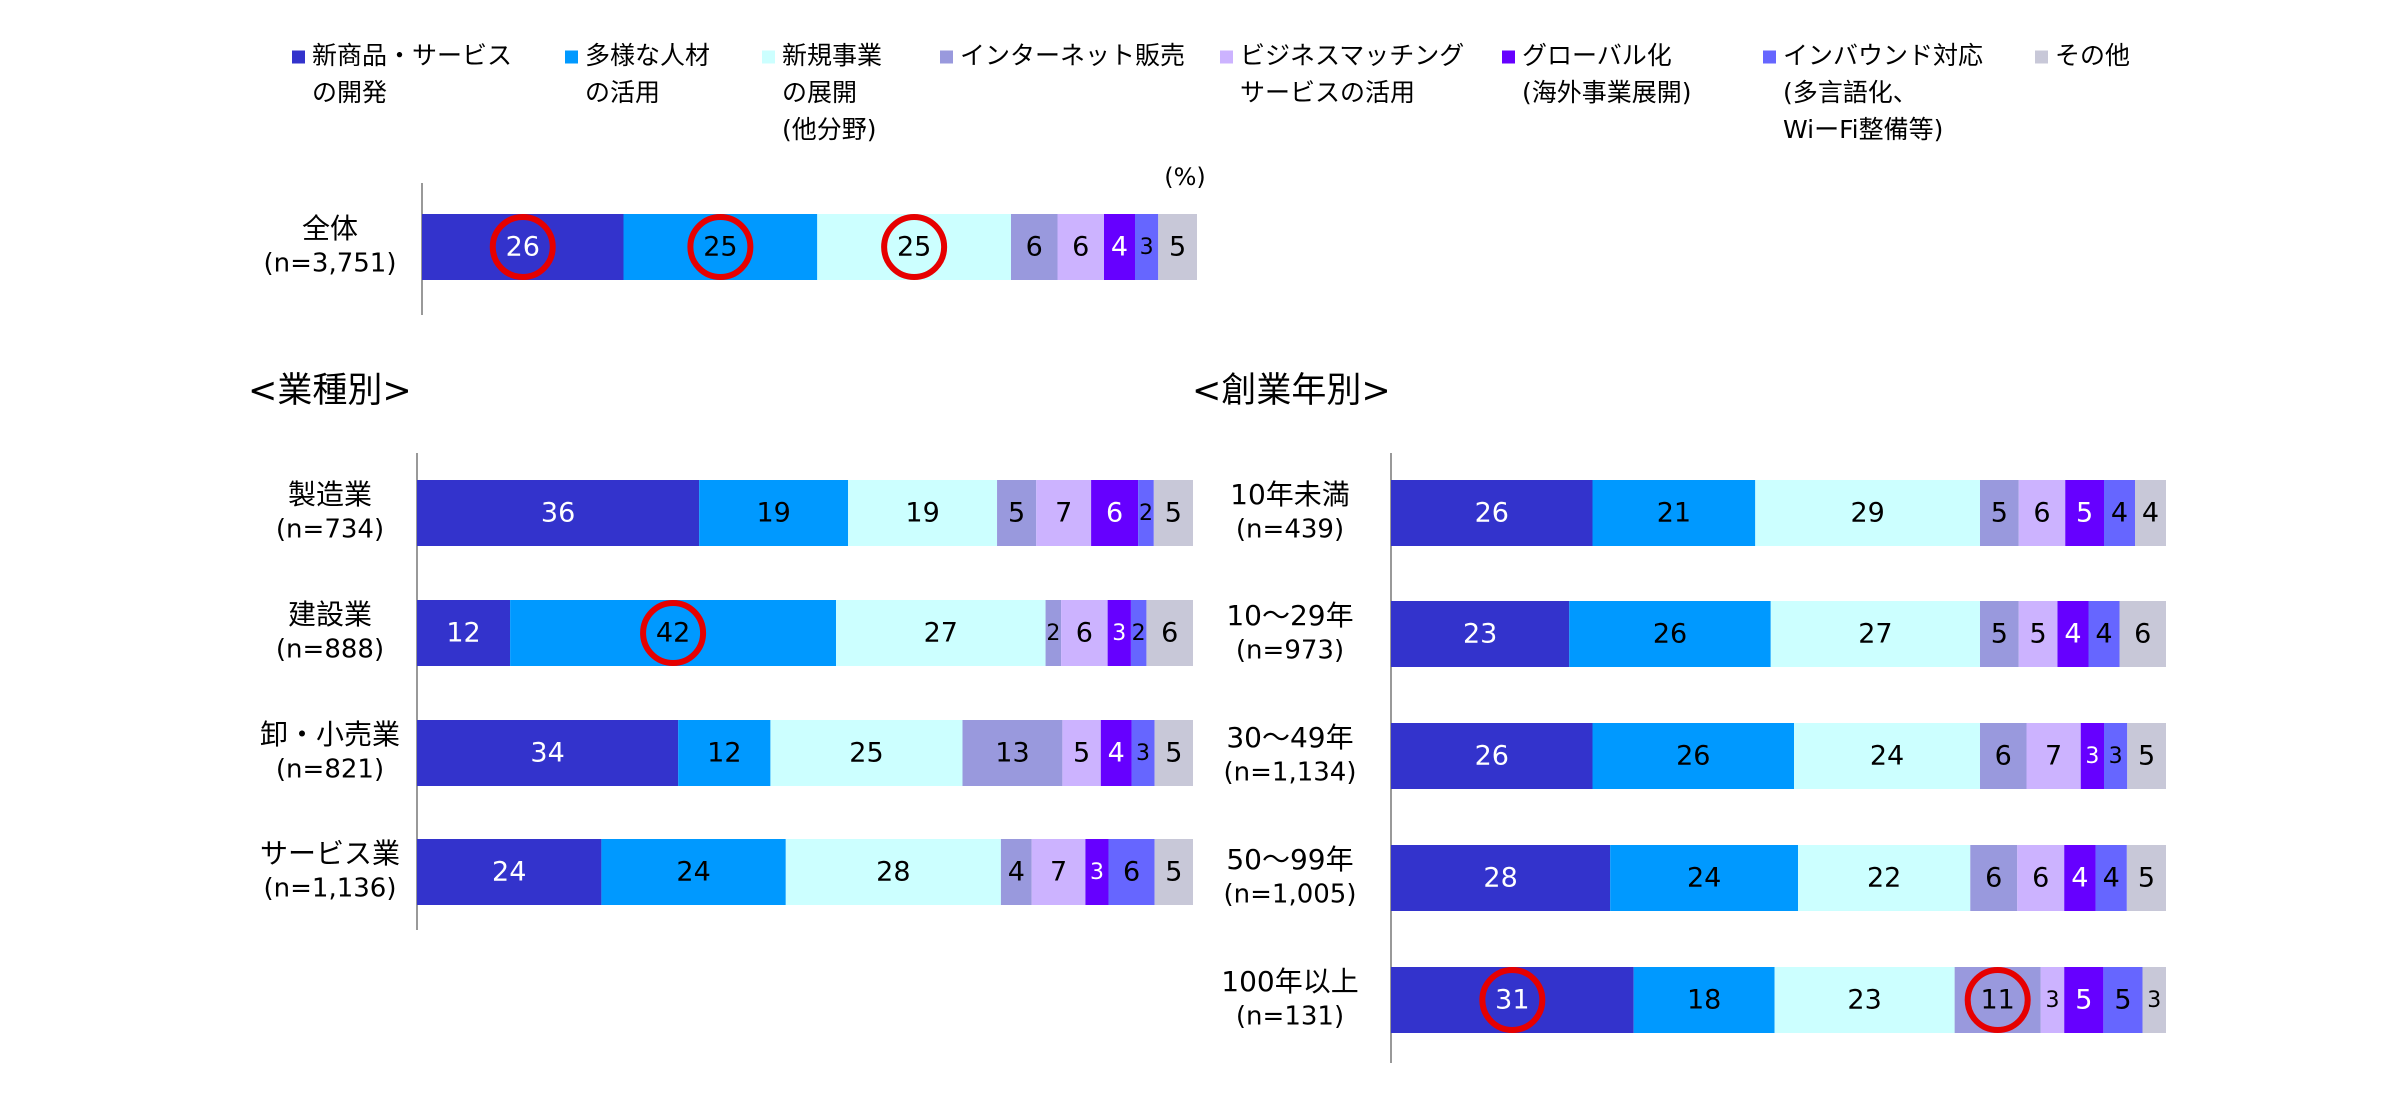 Image resolution: width=2392 pixels, height=1100 pixels. I want to click on row-n-label: (n=1,134), so click(1290, 773).